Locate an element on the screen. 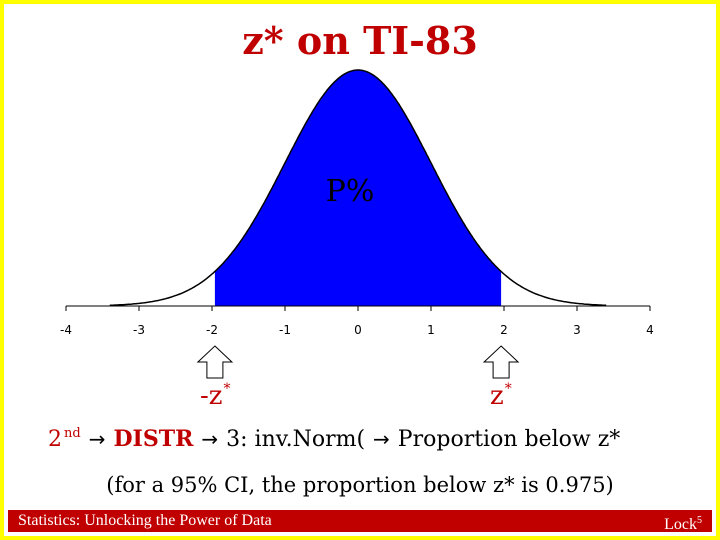 This screenshot has width=720, height=540. x-axis-tick-label: -2 is located at coordinates (212, 330).